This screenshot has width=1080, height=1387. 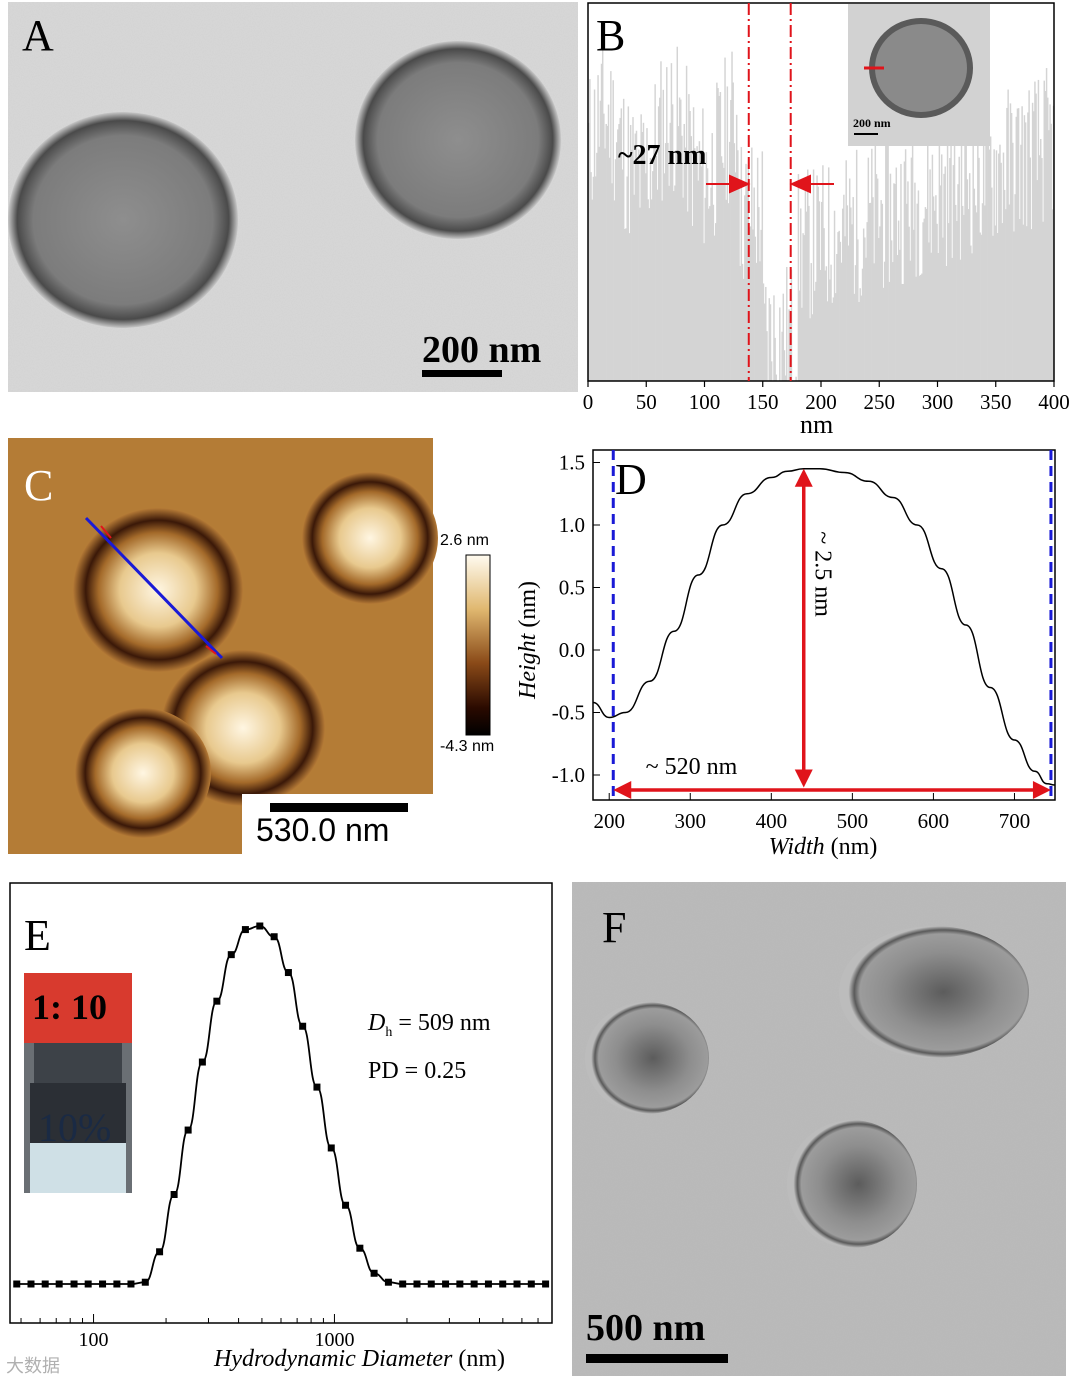 I want to click on vial-percent: 10%, so click(x=74, y=1127).